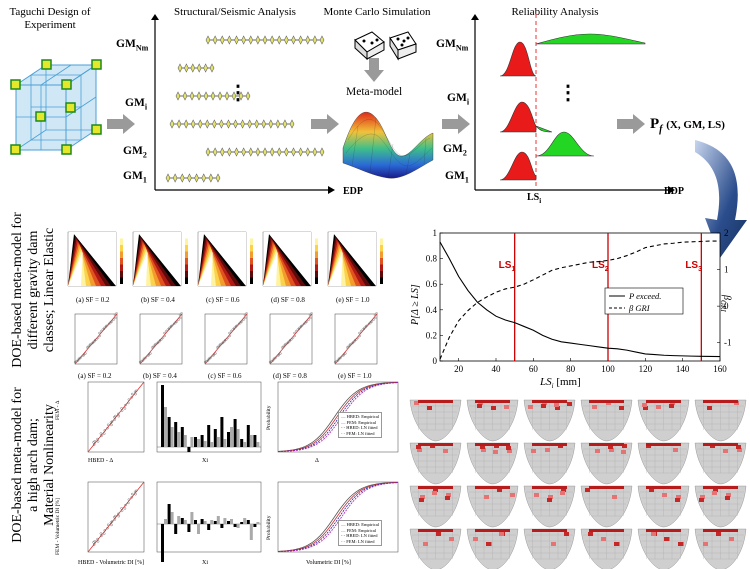  I want to click on taguchi-title: Taguchi Design of Experiment, so click(50, 19).